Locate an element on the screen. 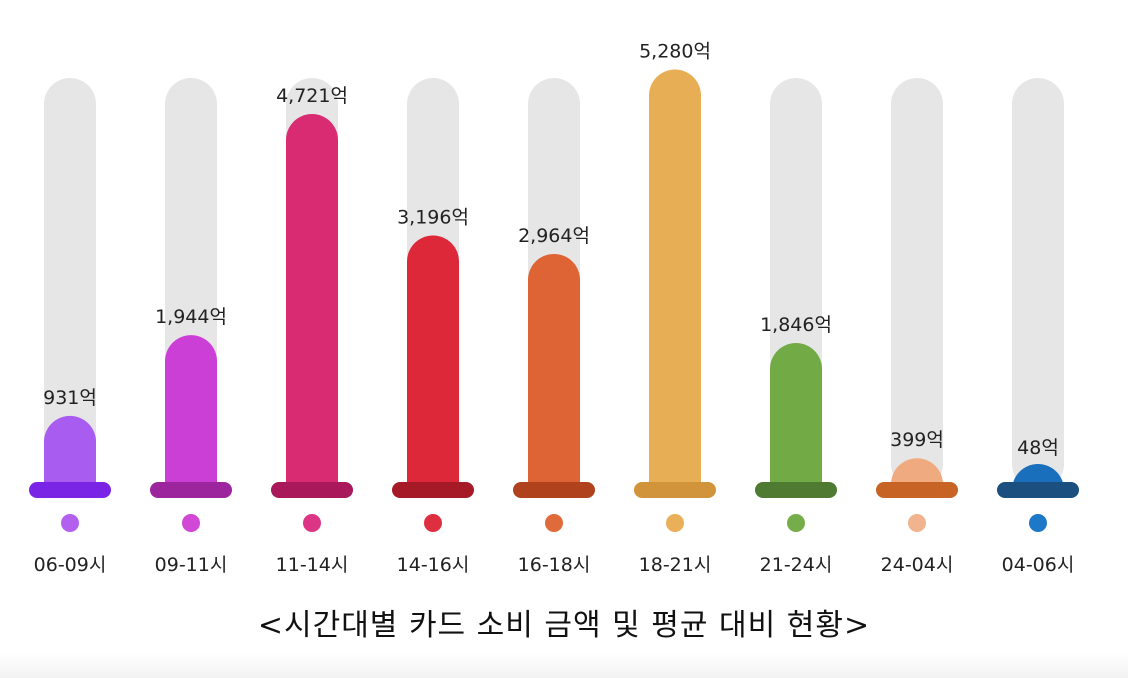 The width and height of the screenshot is (1128, 678). category-label: 16-18시 is located at coordinates (554, 565).